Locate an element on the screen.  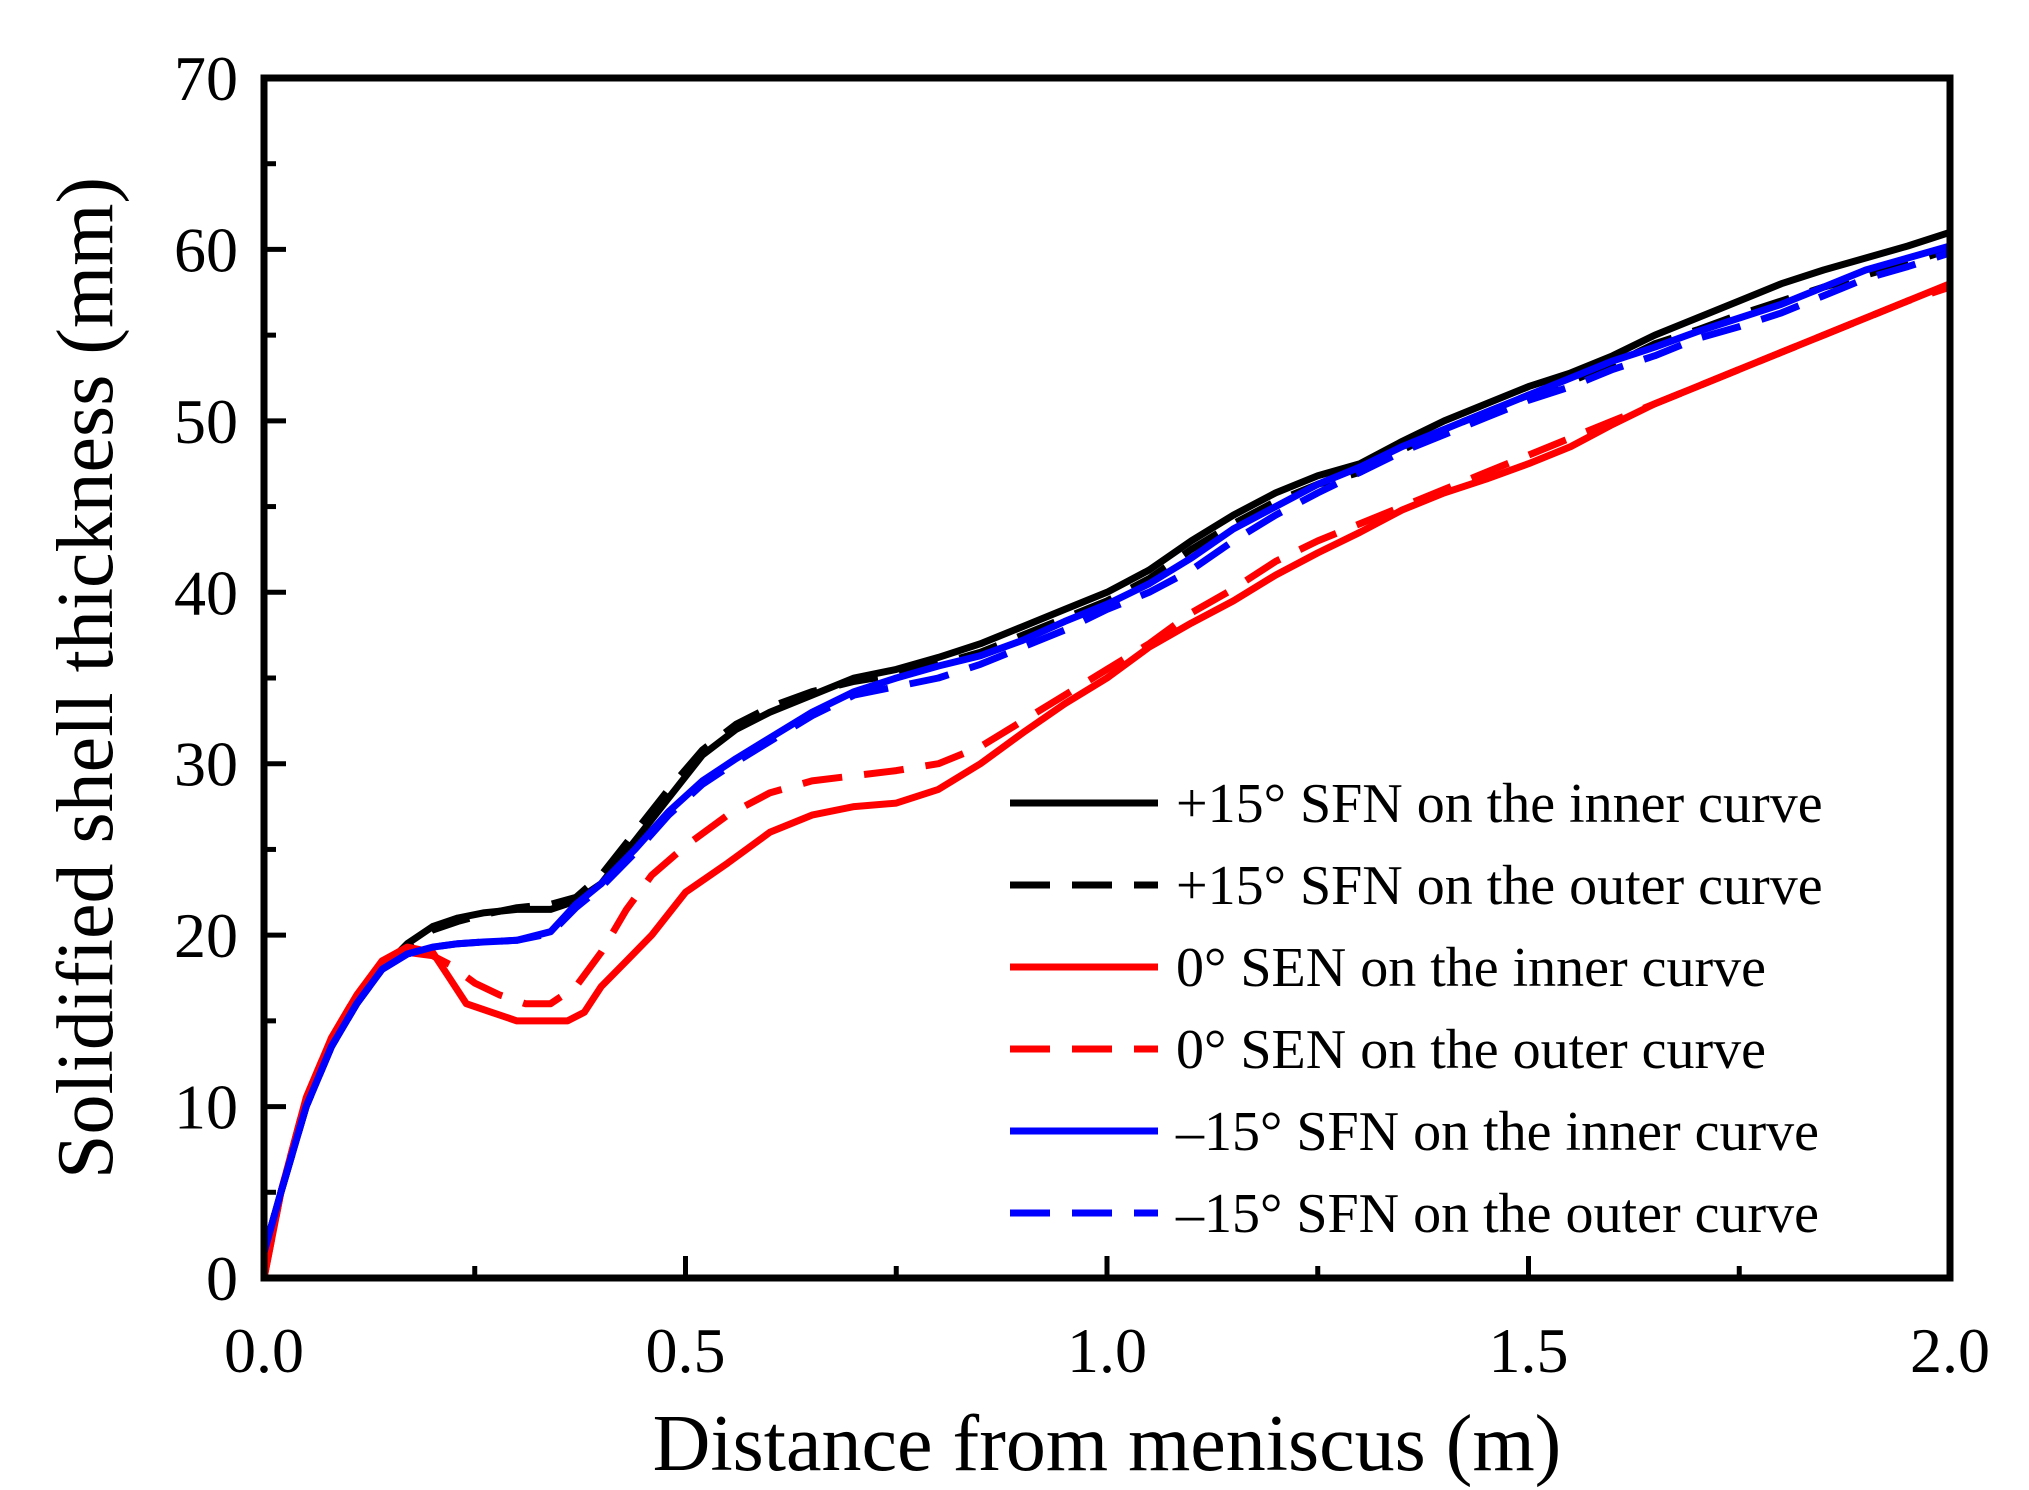
y-tick-label: 50 is located at coordinates (206, 421).